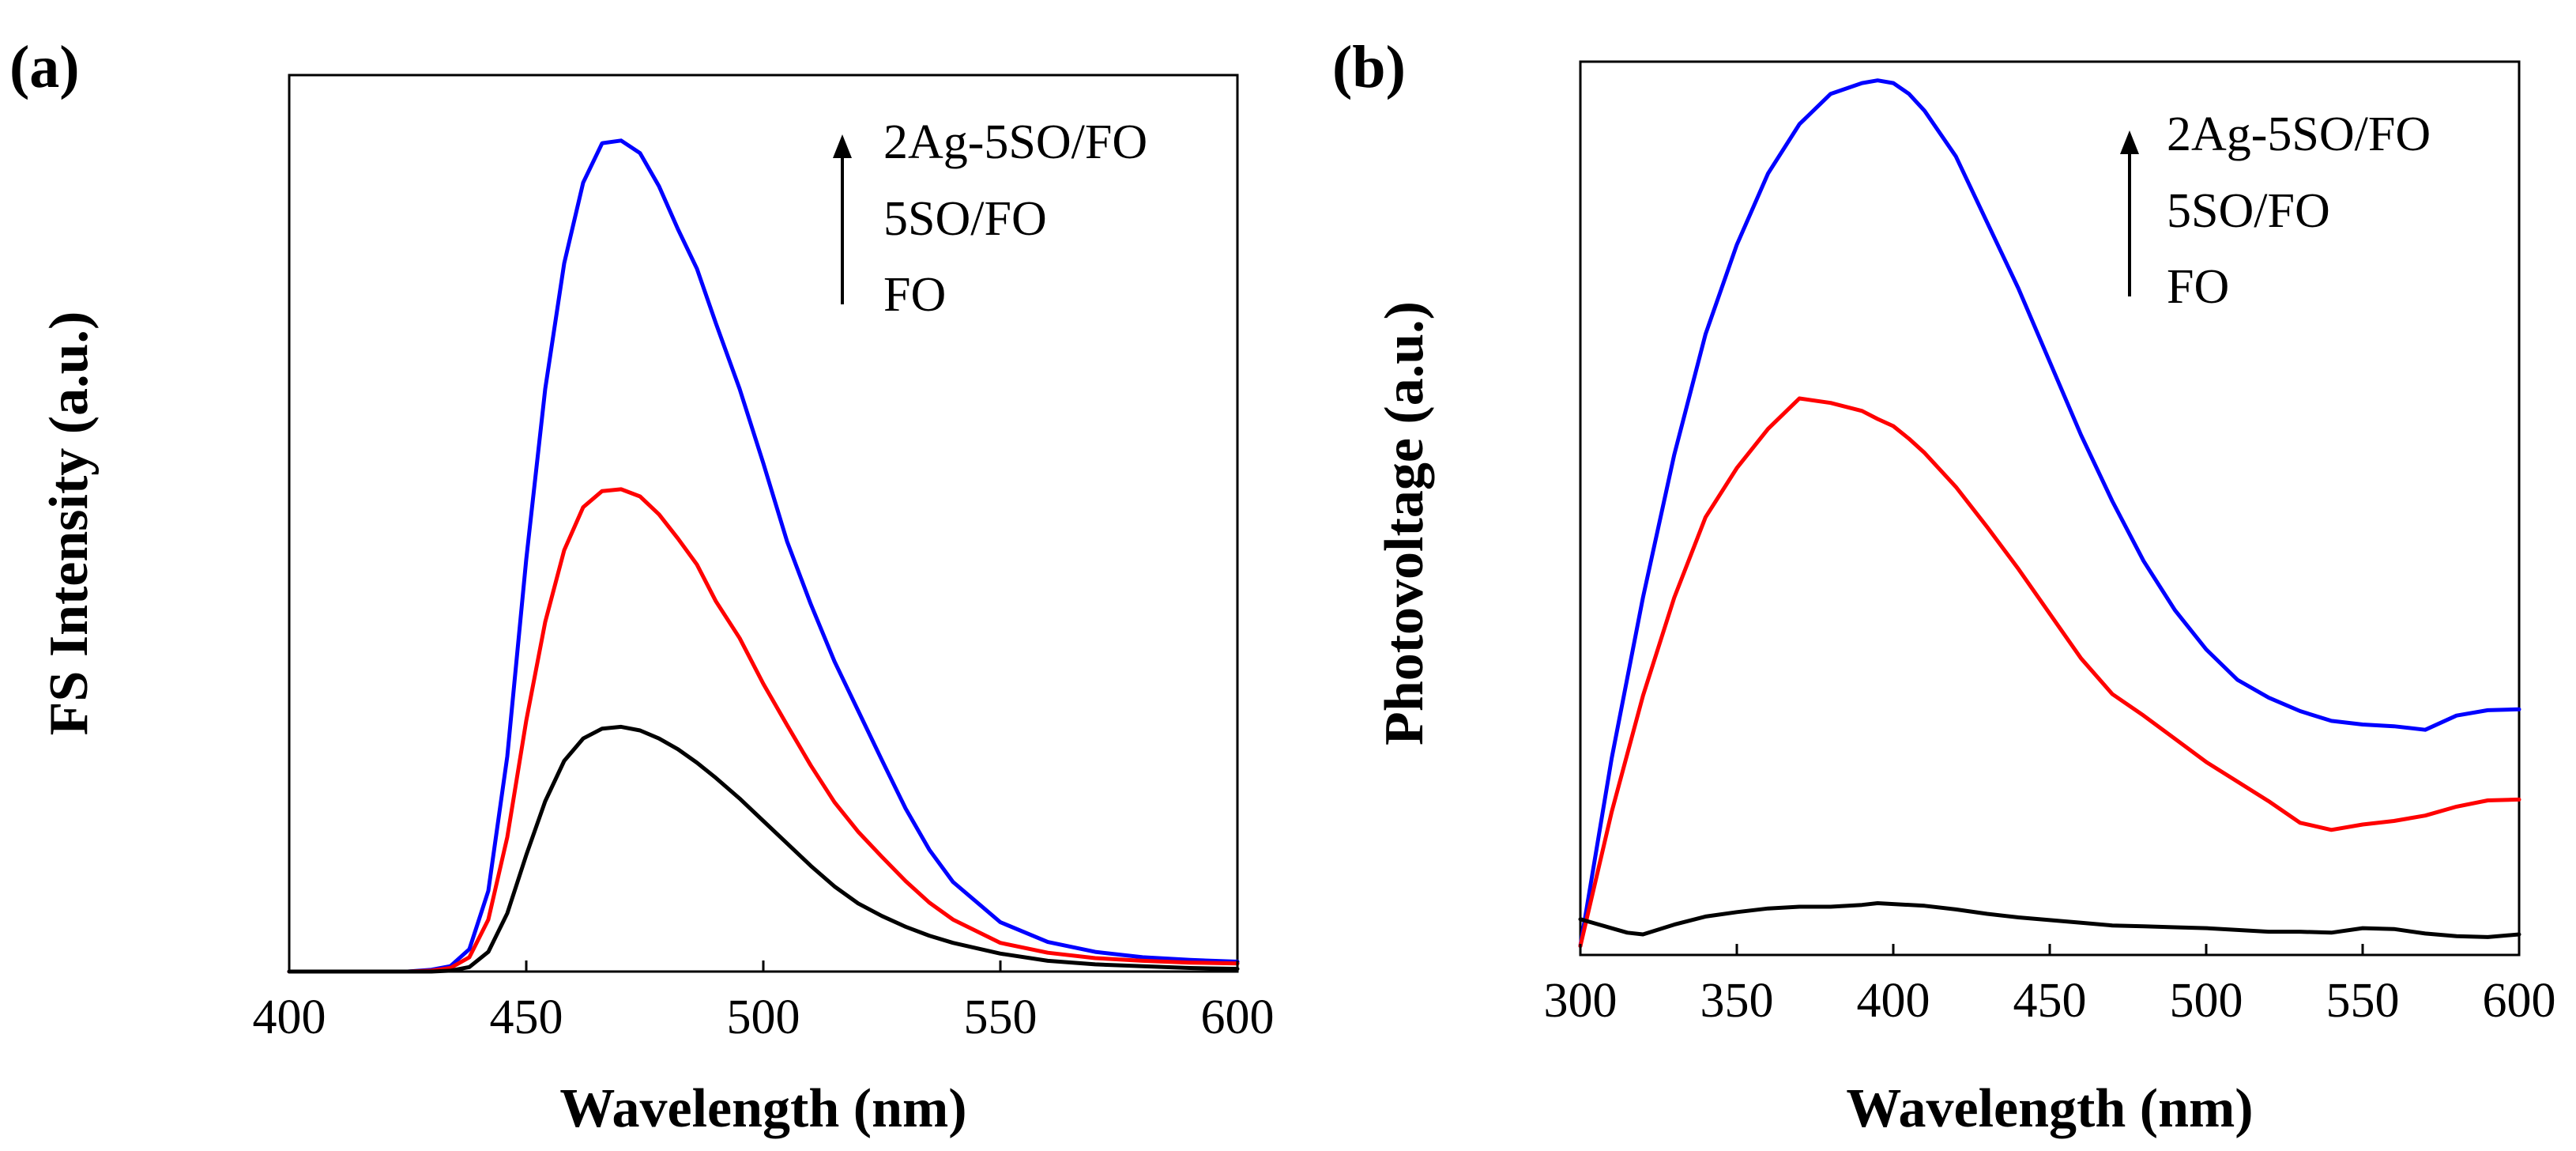 The width and height of the screenshot is (2576, 1151). What do you see at coordinates (1001, 1017) in the screenshot?
I see `panel-a-x-tick-label: 550` at bounding box center [1001, 1017].